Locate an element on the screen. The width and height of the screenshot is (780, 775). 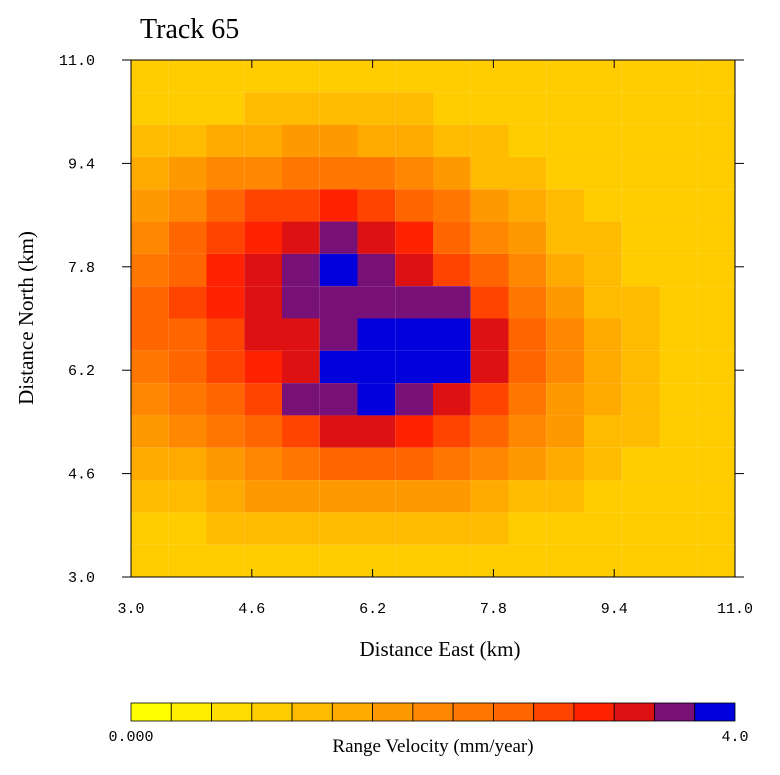
y-tick-label: 9.4 is located at coordinates (81, 164).